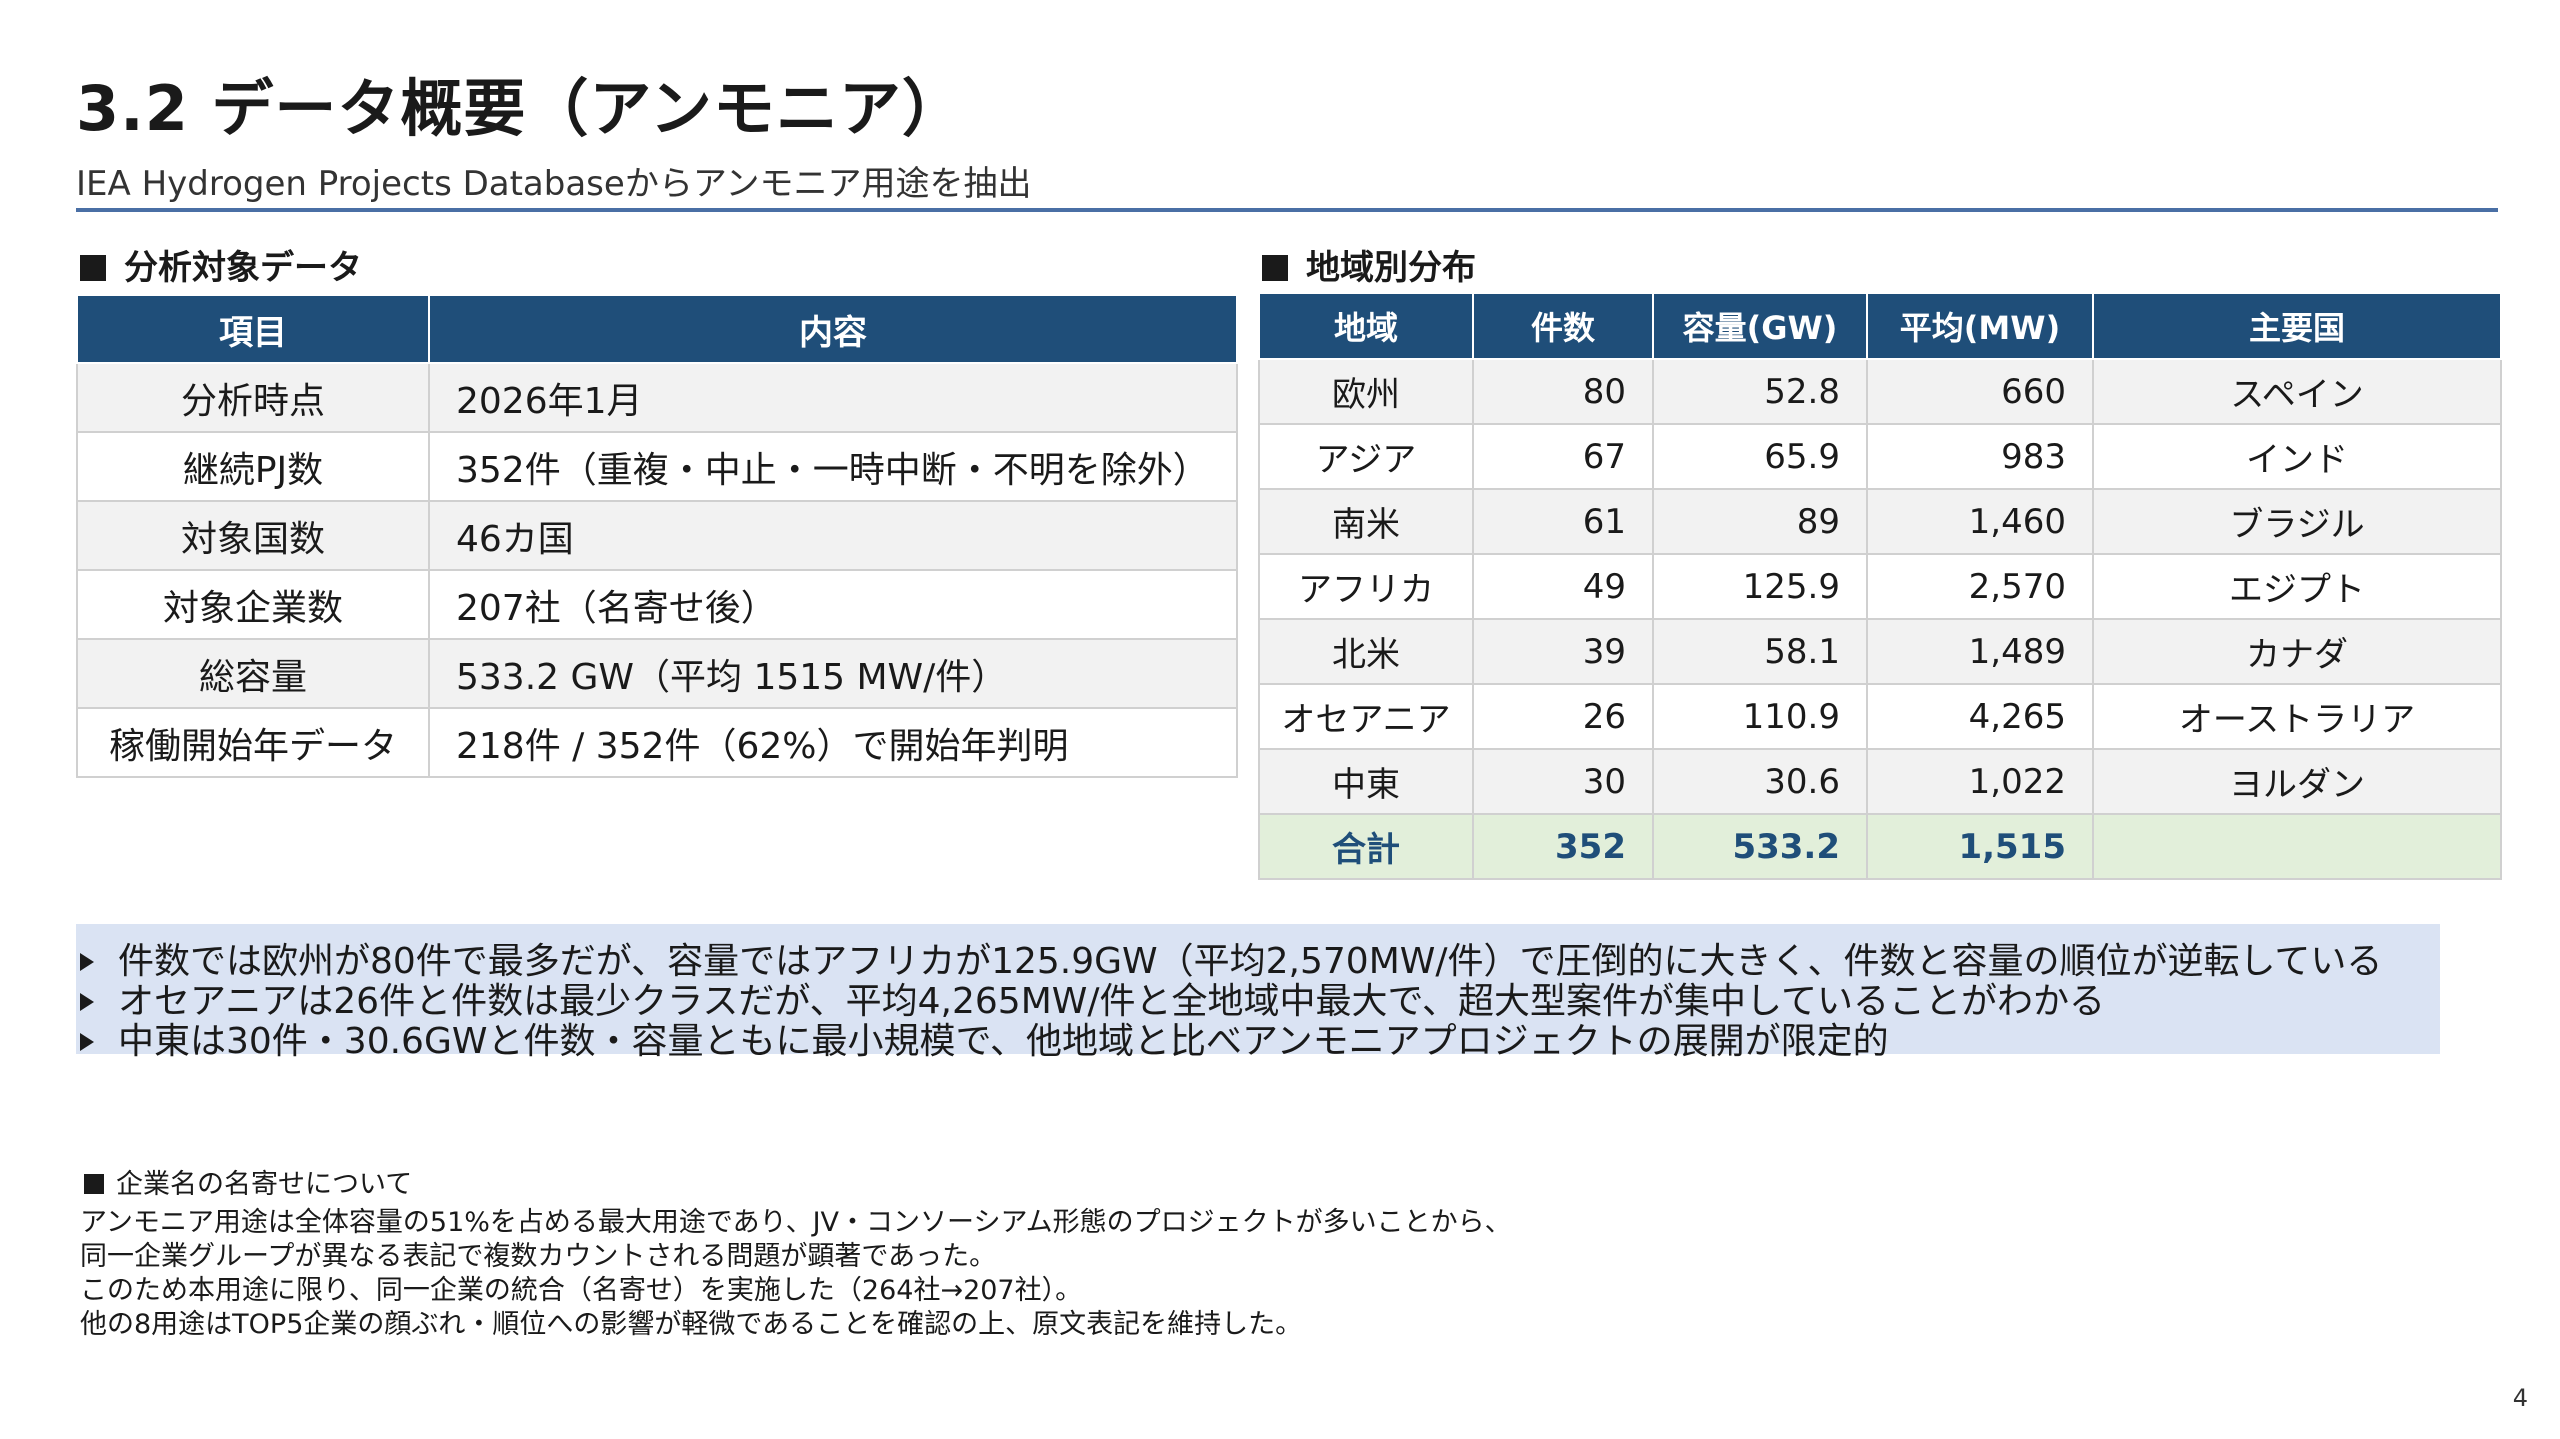 This screenshot has width=2560, height=1439. I want to click on table-row: 欧州 80 52.8 660 スペイン, so click(1880, 391).